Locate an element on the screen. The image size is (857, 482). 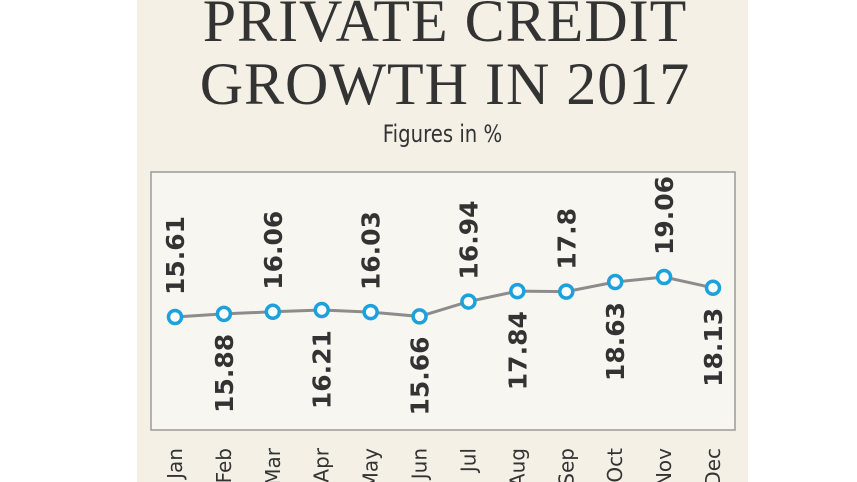
x-tick-label: Apr is located at coordinates (322, 464).